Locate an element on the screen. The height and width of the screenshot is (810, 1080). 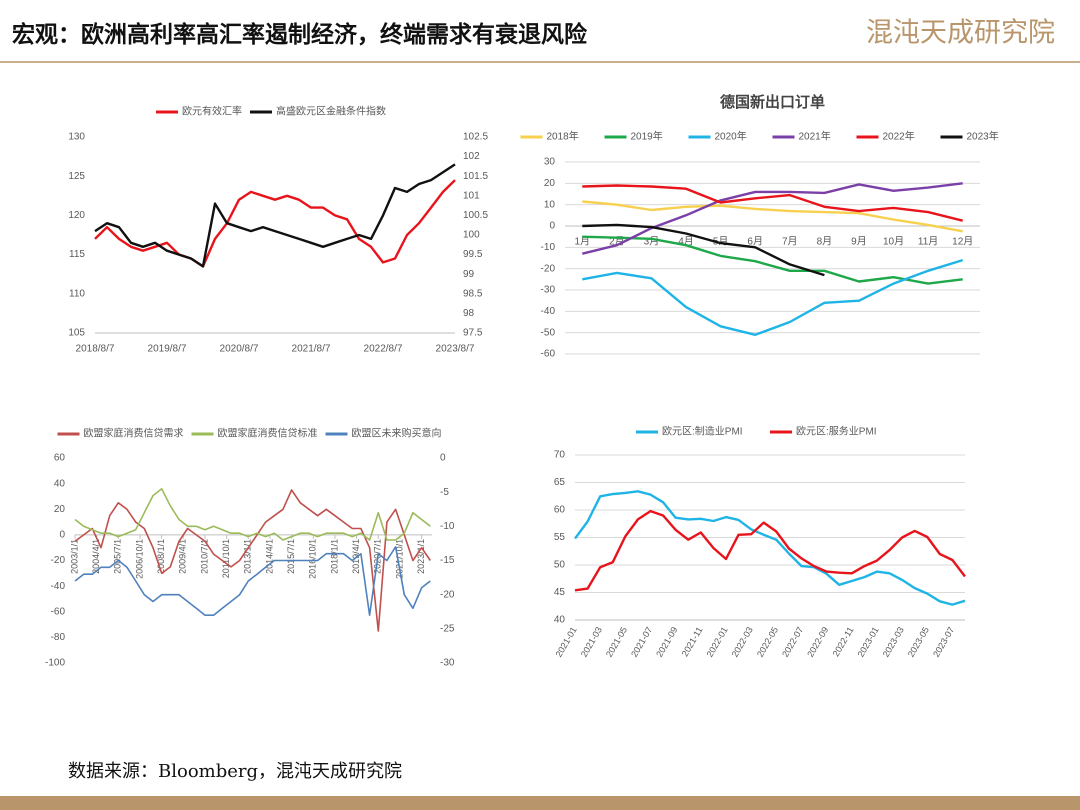
x-tick-label: 2022-09 is located at coordinates (817, 642).